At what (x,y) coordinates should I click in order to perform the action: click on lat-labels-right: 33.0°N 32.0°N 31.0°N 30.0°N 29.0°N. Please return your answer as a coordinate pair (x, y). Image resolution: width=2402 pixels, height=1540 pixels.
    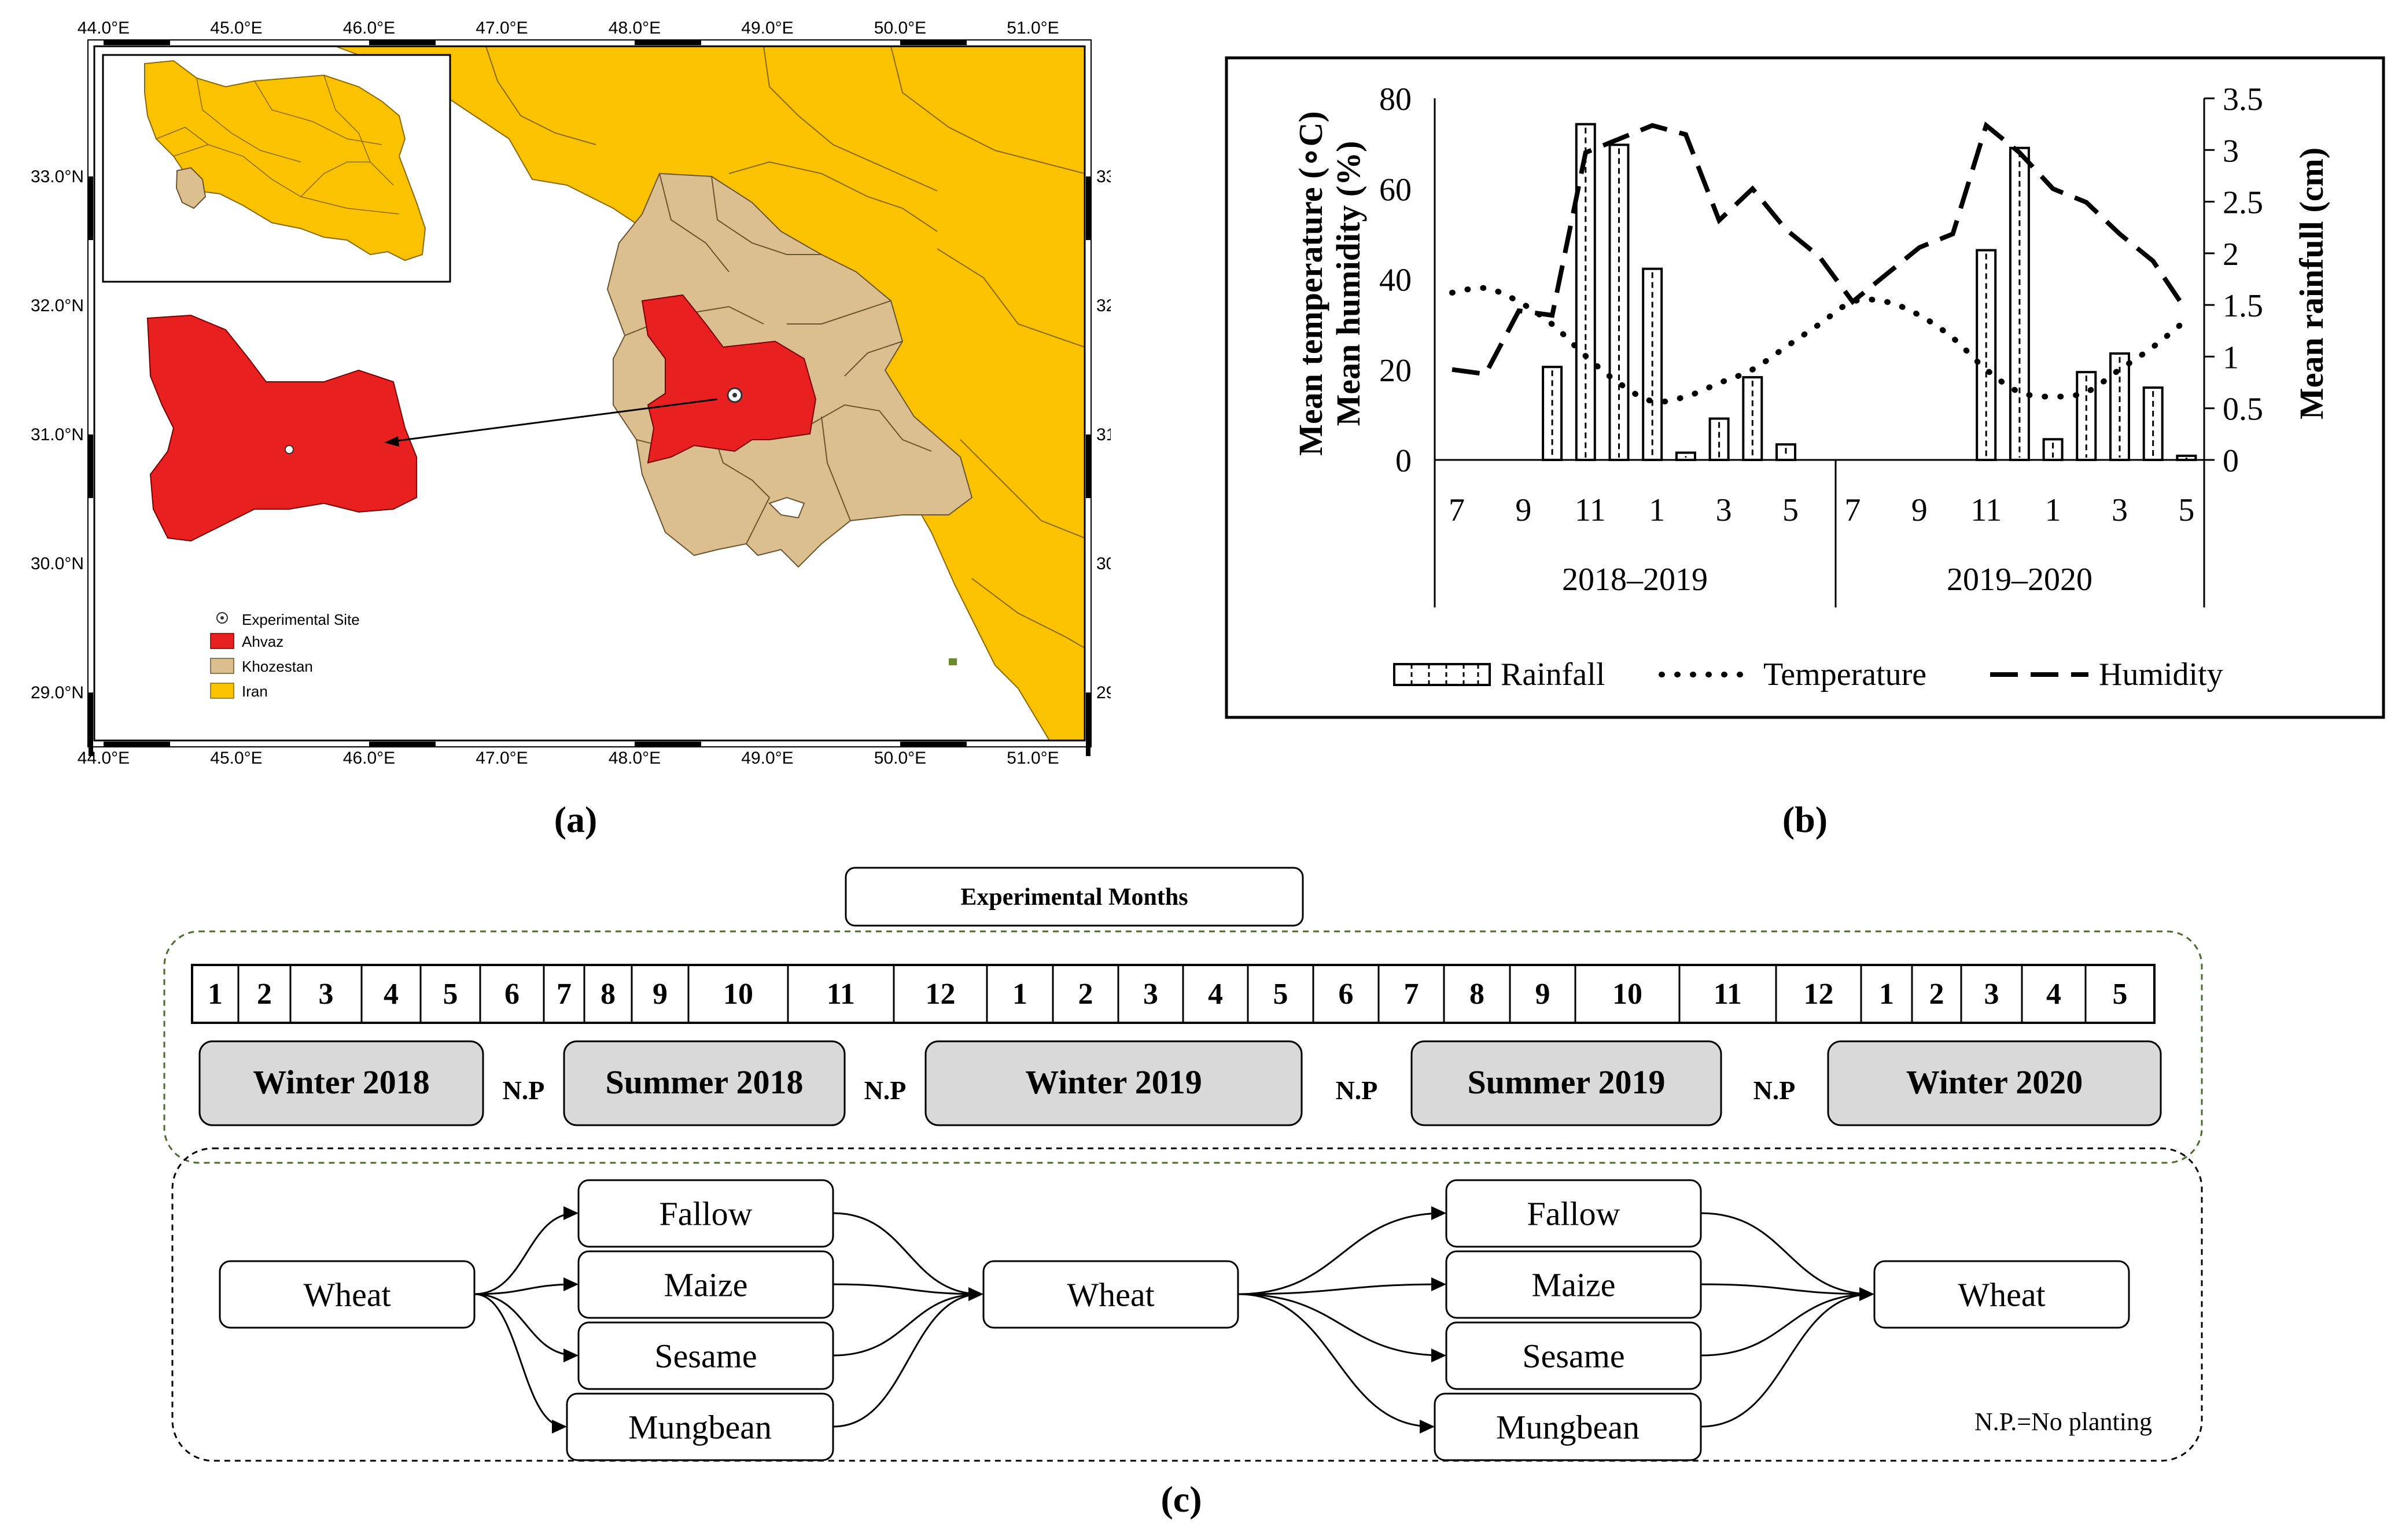
    Looking at the image, I should click on (1103, 434).